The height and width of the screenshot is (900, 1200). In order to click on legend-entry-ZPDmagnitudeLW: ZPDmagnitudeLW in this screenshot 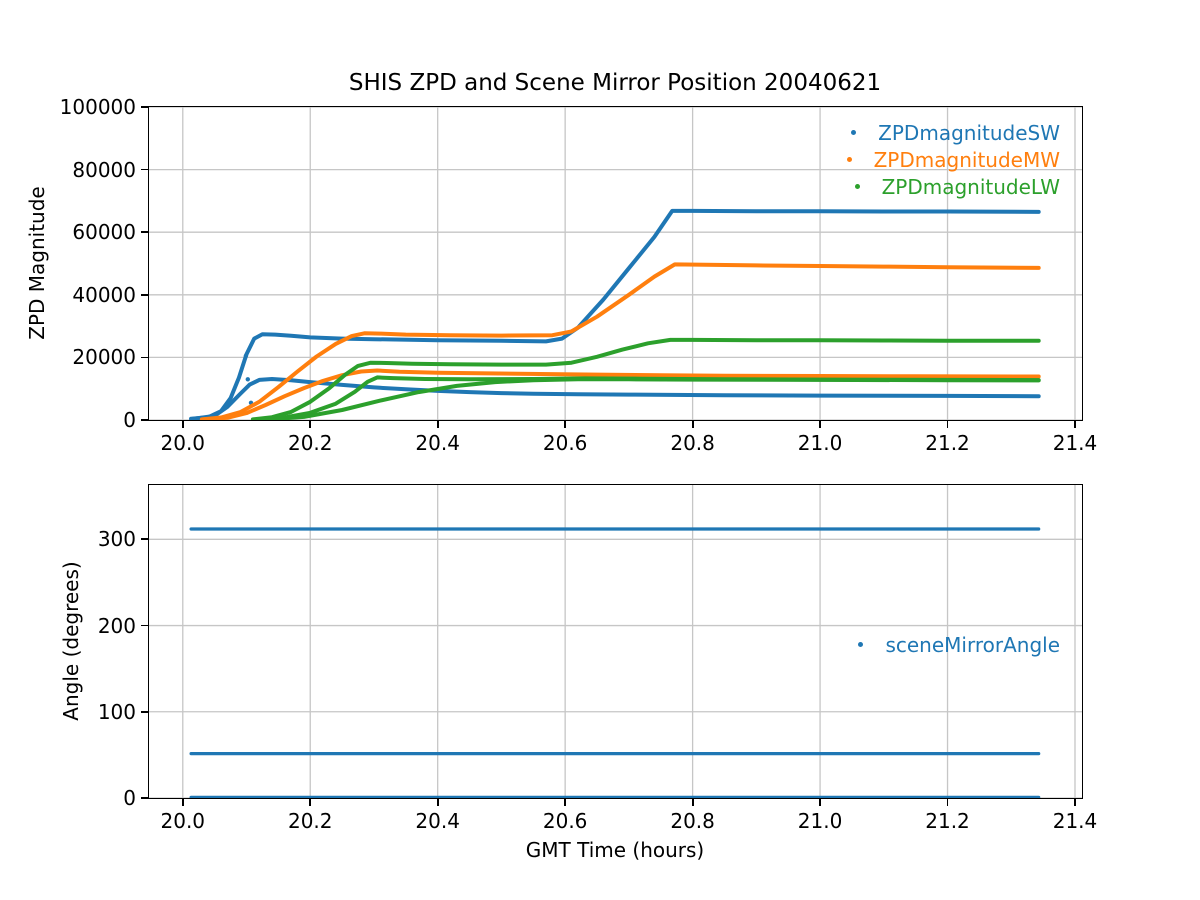, I will do `click(953, 186)`.